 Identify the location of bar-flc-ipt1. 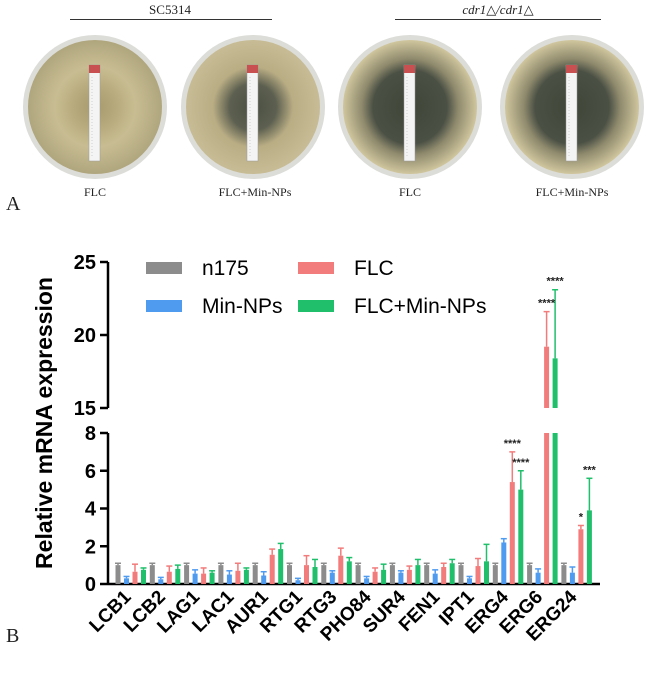
(478, 575).